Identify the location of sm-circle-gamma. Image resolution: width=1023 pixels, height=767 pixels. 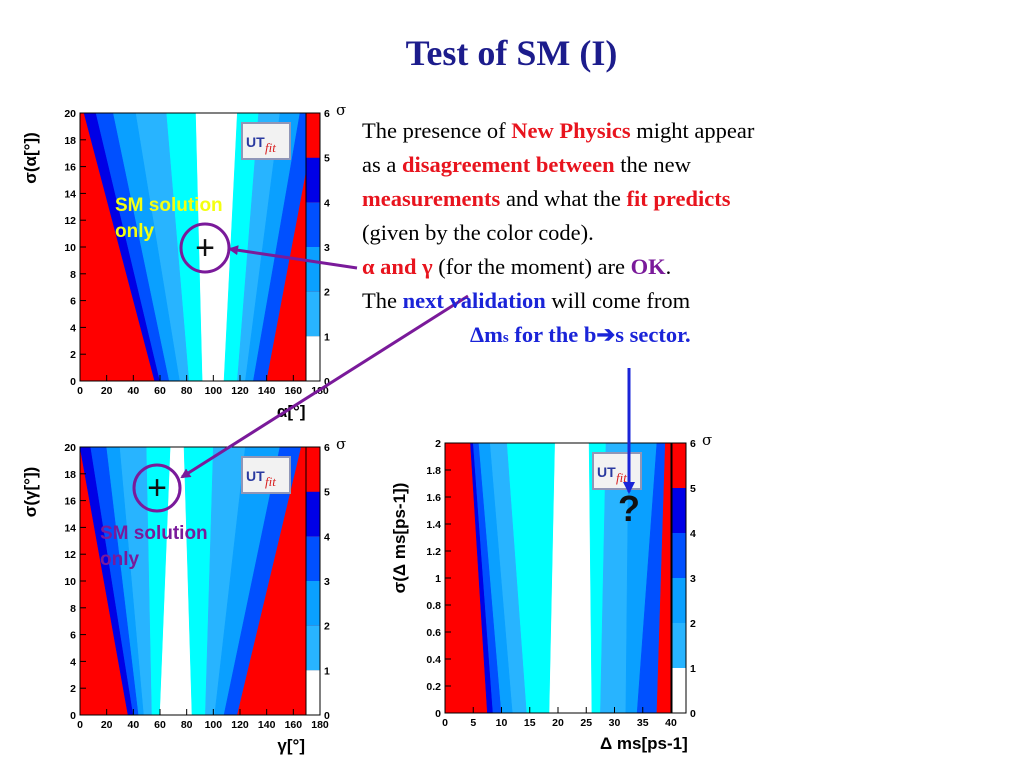
(157, 488).